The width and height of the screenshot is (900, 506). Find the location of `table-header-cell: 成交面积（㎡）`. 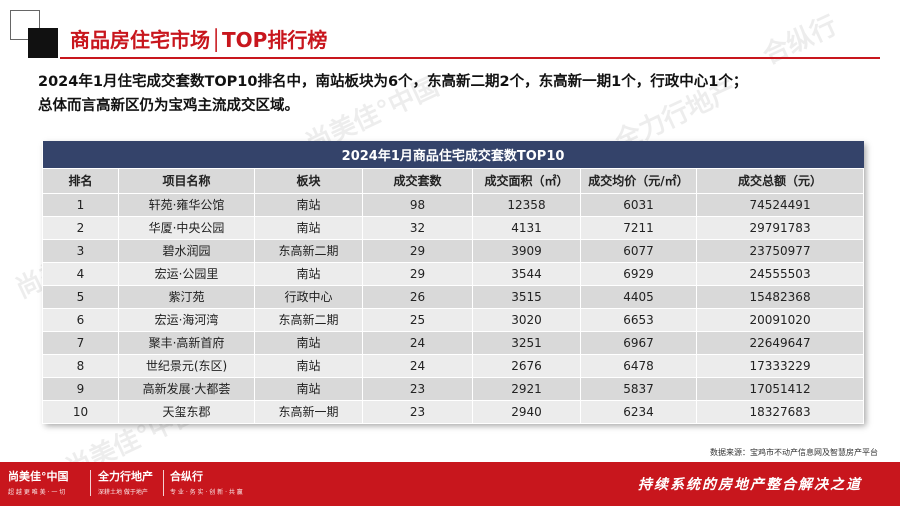

table-header-cell: 成交面积（㎡） is located at coordinates (526, 180).